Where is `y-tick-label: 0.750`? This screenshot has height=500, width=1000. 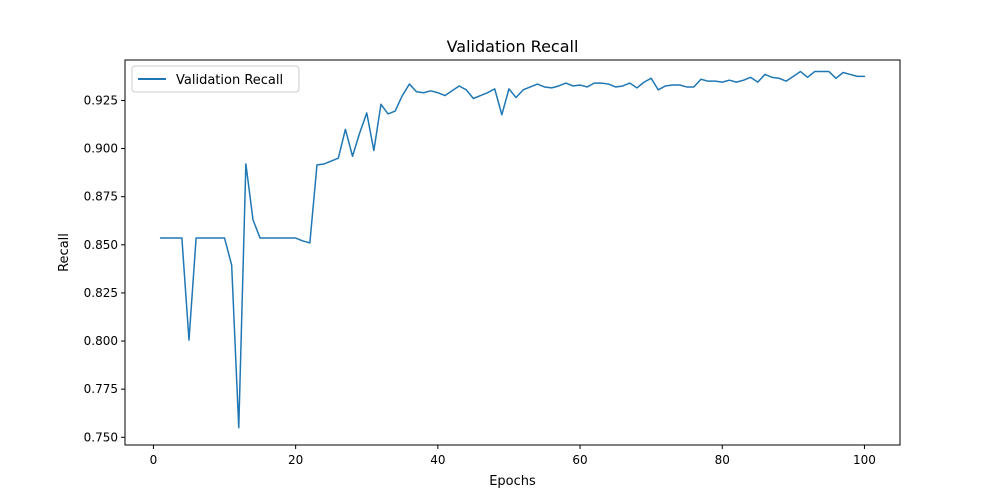 y-tick-label: 0.750 is located at coordinates (101, 437).